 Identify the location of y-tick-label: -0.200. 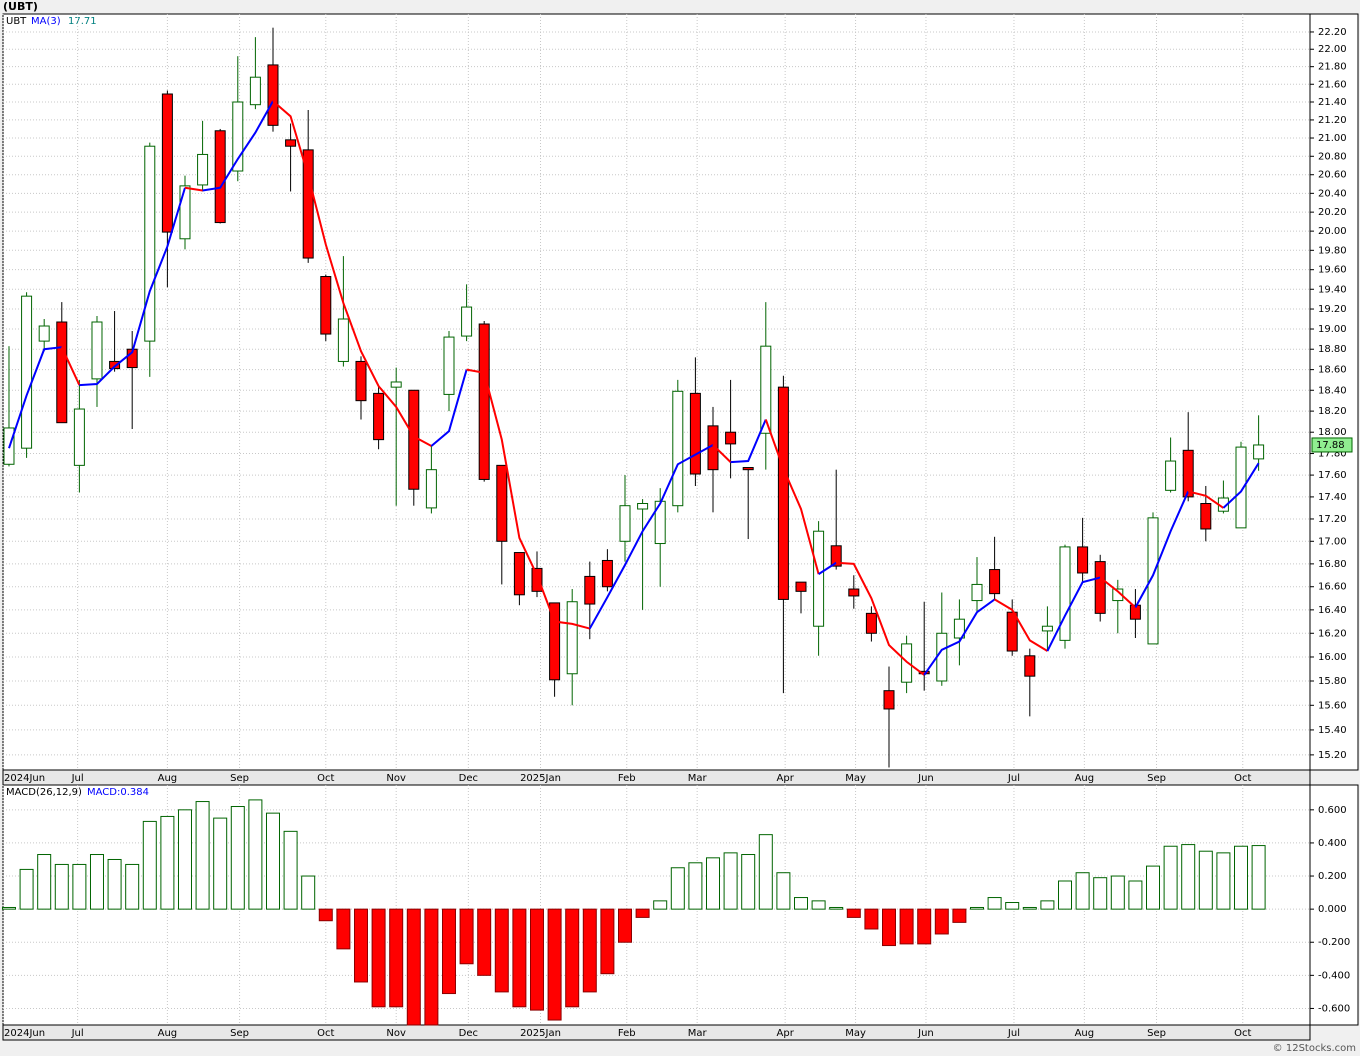
(1334, 942).